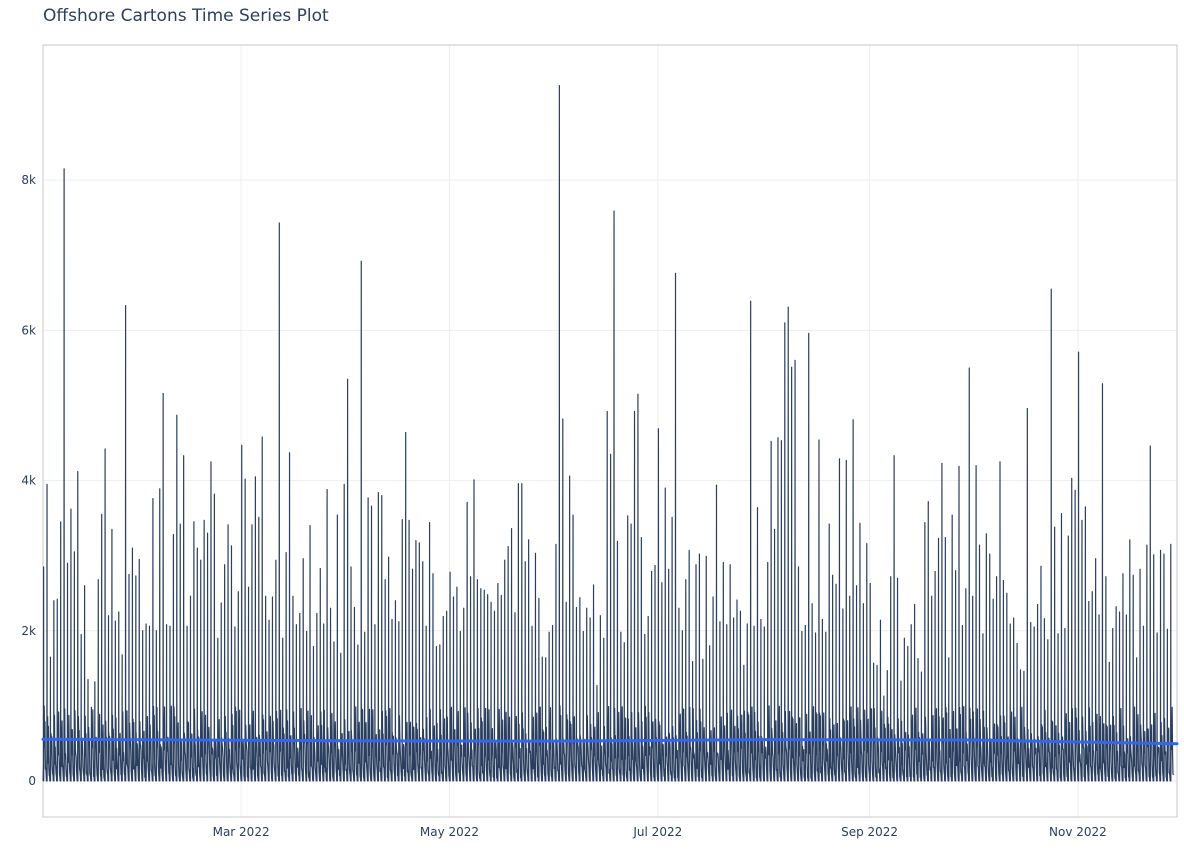 This screenshot has width=1184, height=861. I want to click on series-trend-line, so click(610, 741).